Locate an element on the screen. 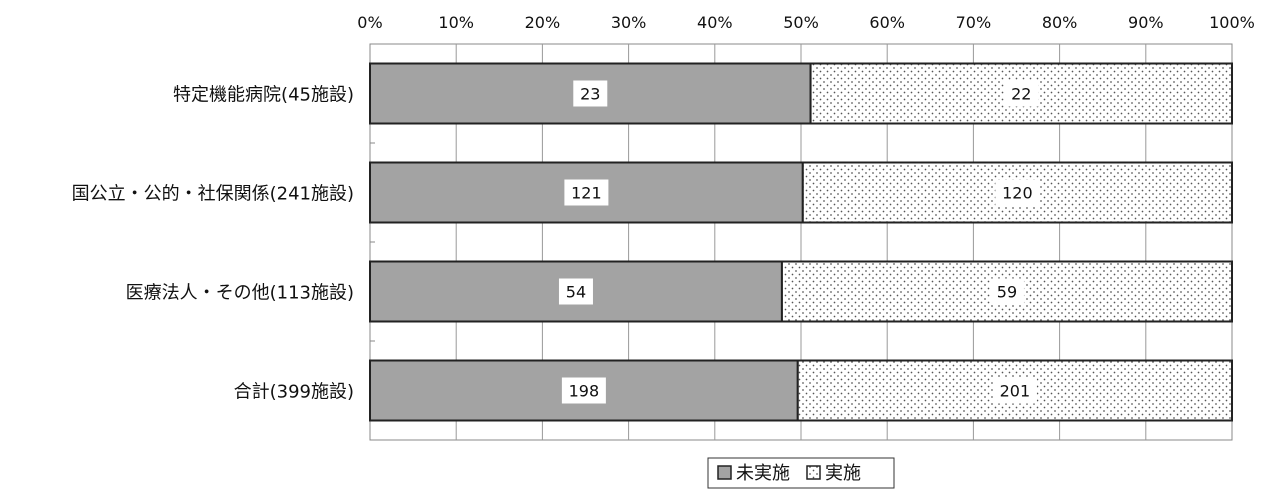 This screenshot has height=494, width=1264. category-label: 合計(399施設) is located at coordinates (294, 392).